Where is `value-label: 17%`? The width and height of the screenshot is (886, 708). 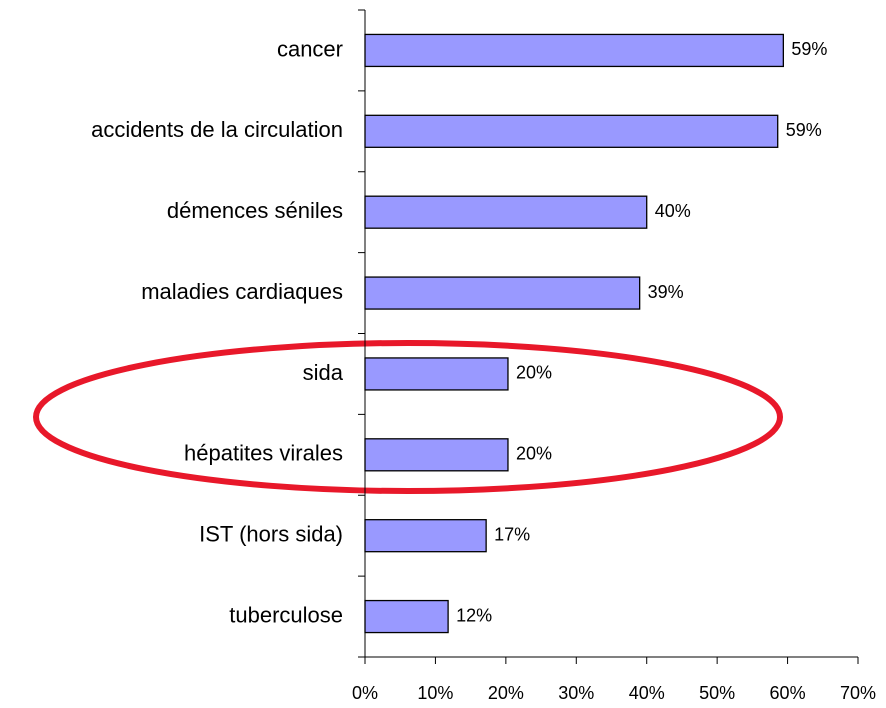 value-label: 17% is located at coordinates (512, 534).